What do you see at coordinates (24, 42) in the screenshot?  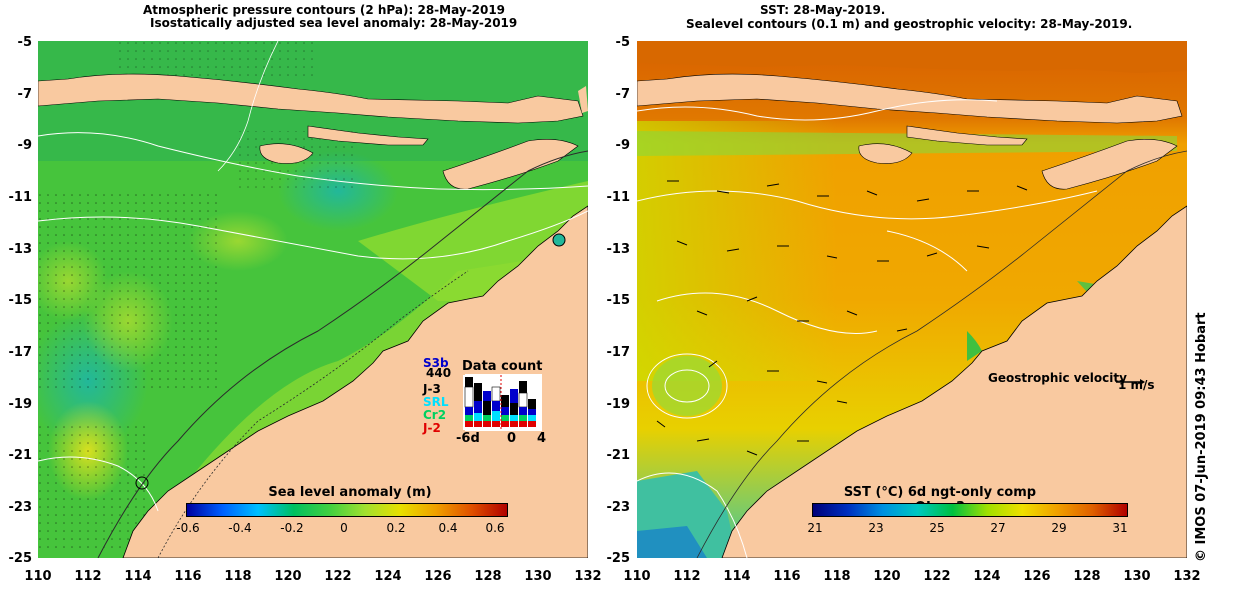 I see `left-ytick: -5` at bounding box center [24, 42].